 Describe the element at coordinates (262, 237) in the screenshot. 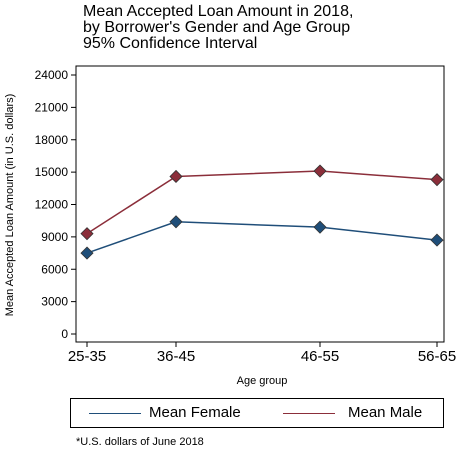

I see `series-line-female` at that location.